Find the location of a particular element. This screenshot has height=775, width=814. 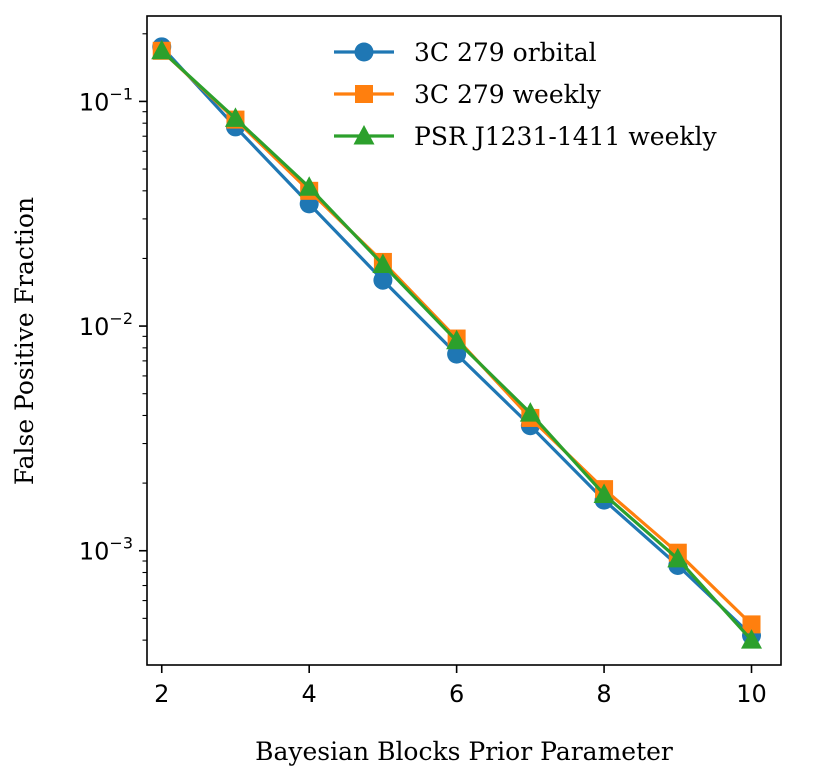

legend-label: PSR J1231-1411 weekly is located at coordinates (566, 136).